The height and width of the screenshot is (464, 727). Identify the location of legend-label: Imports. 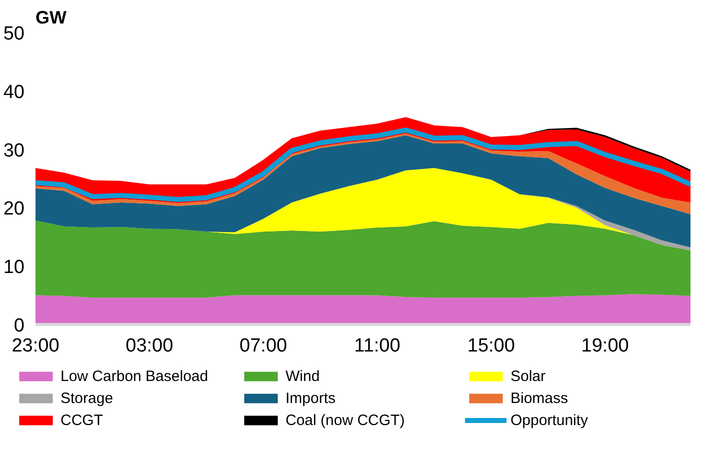
(311, 398).